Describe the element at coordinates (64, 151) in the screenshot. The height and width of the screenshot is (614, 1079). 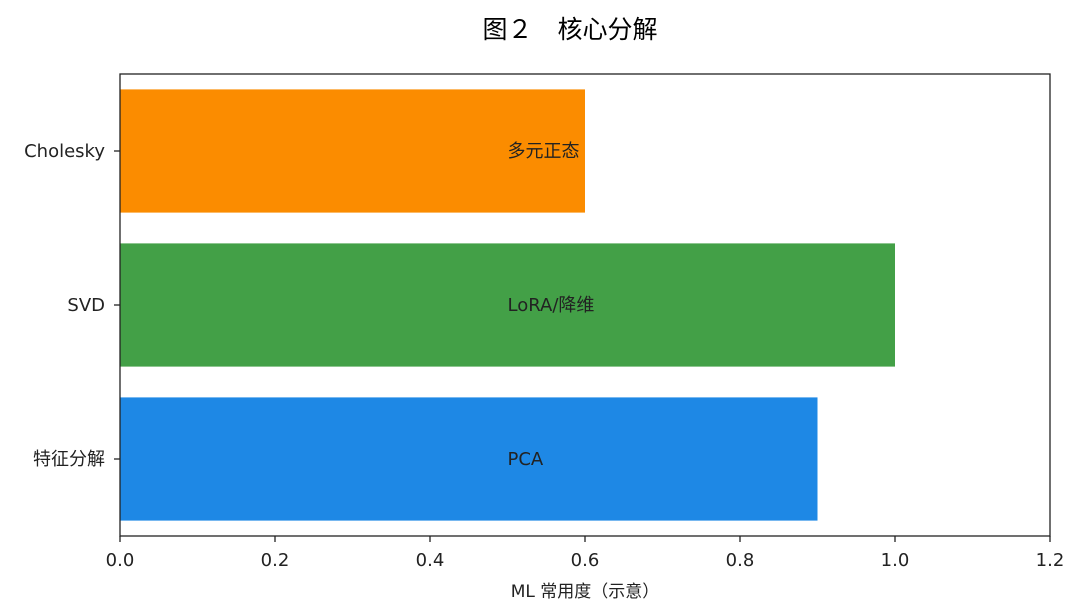
I see `y-tick-label: Cholesky` at that location.